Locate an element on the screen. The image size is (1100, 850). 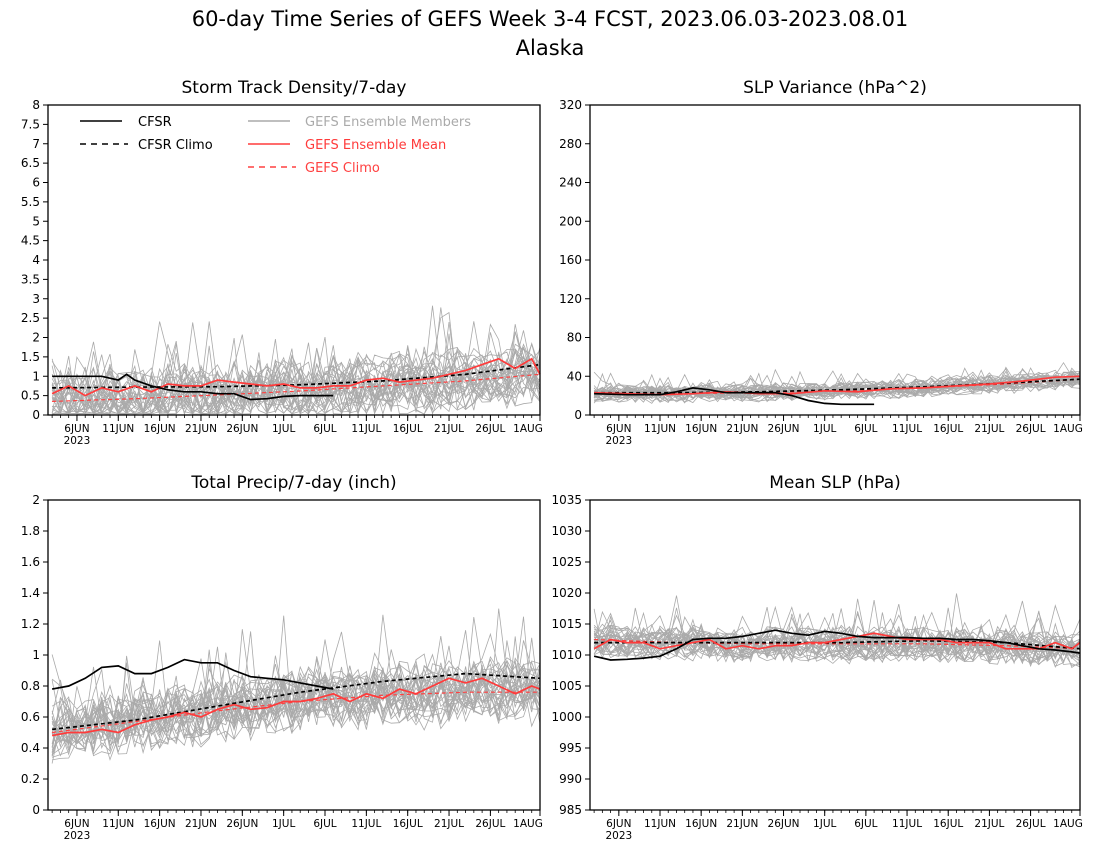
storm-track-x-tick-label: 26JUL is located at coordinates (490, 429).